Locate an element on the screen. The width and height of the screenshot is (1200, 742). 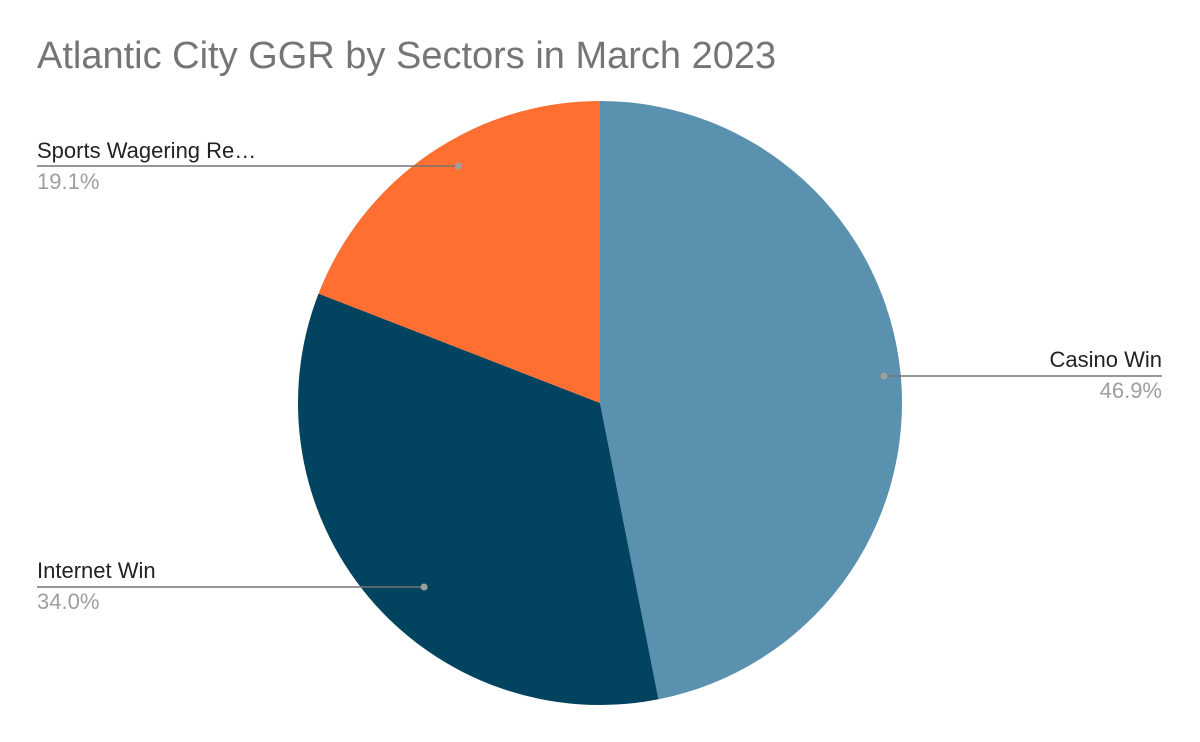
slice-percent-label: 19.1% is located at coordinates (68, 181).